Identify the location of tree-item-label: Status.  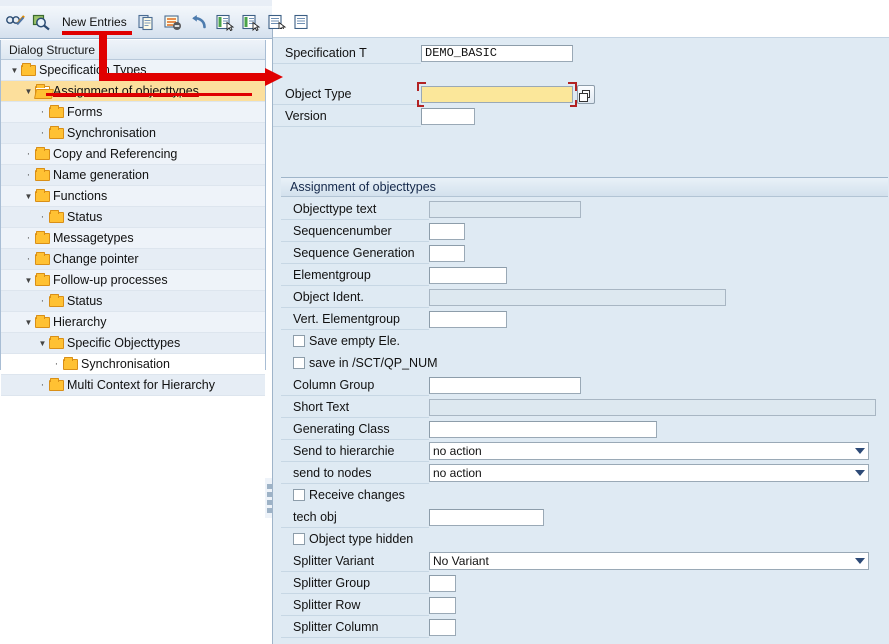
(85, 300).